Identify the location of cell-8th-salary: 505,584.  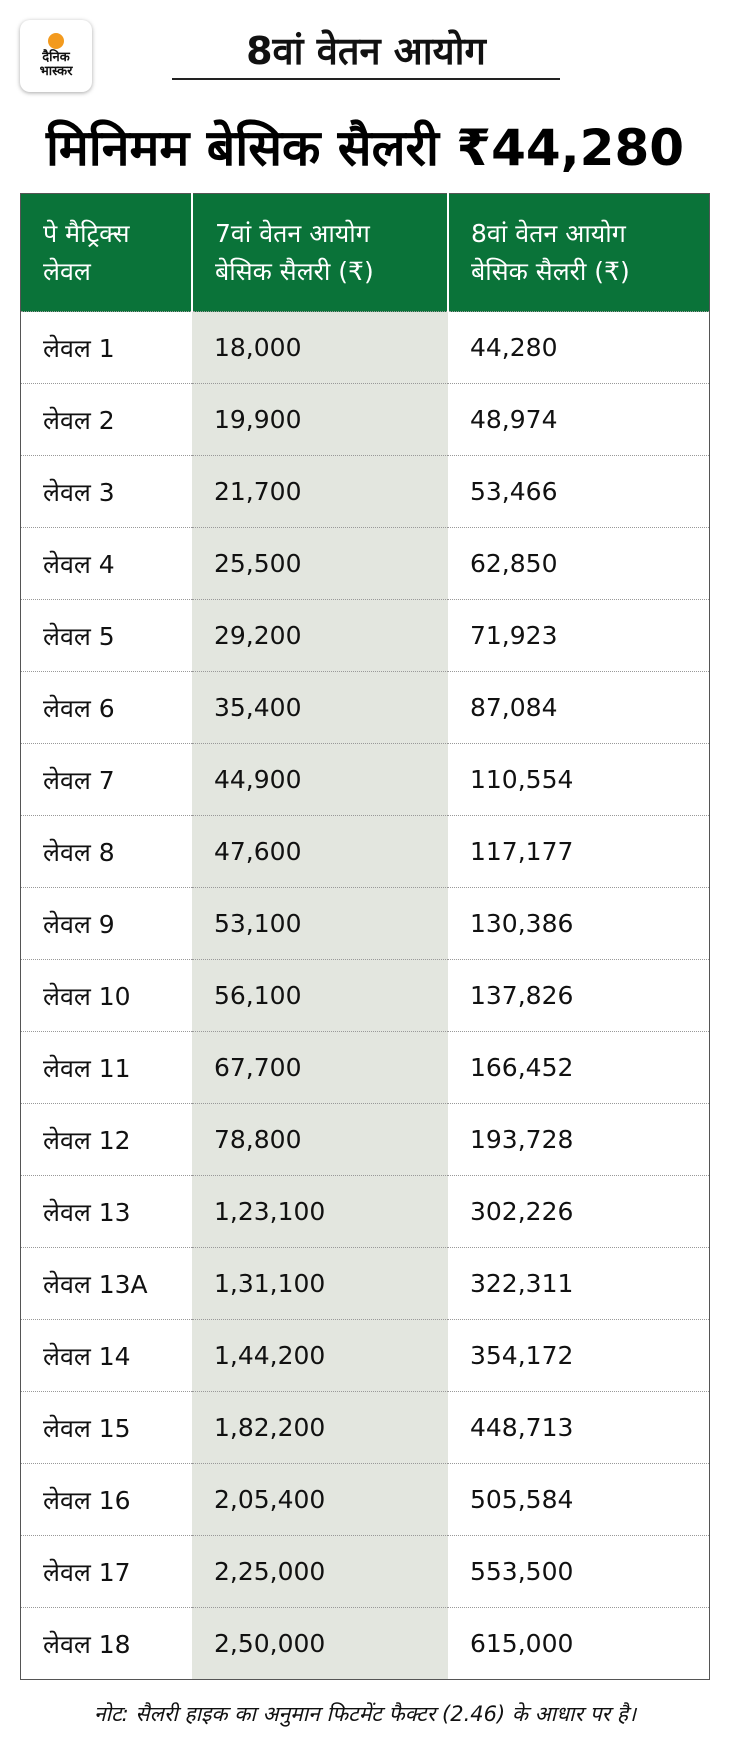
(579, 1499).